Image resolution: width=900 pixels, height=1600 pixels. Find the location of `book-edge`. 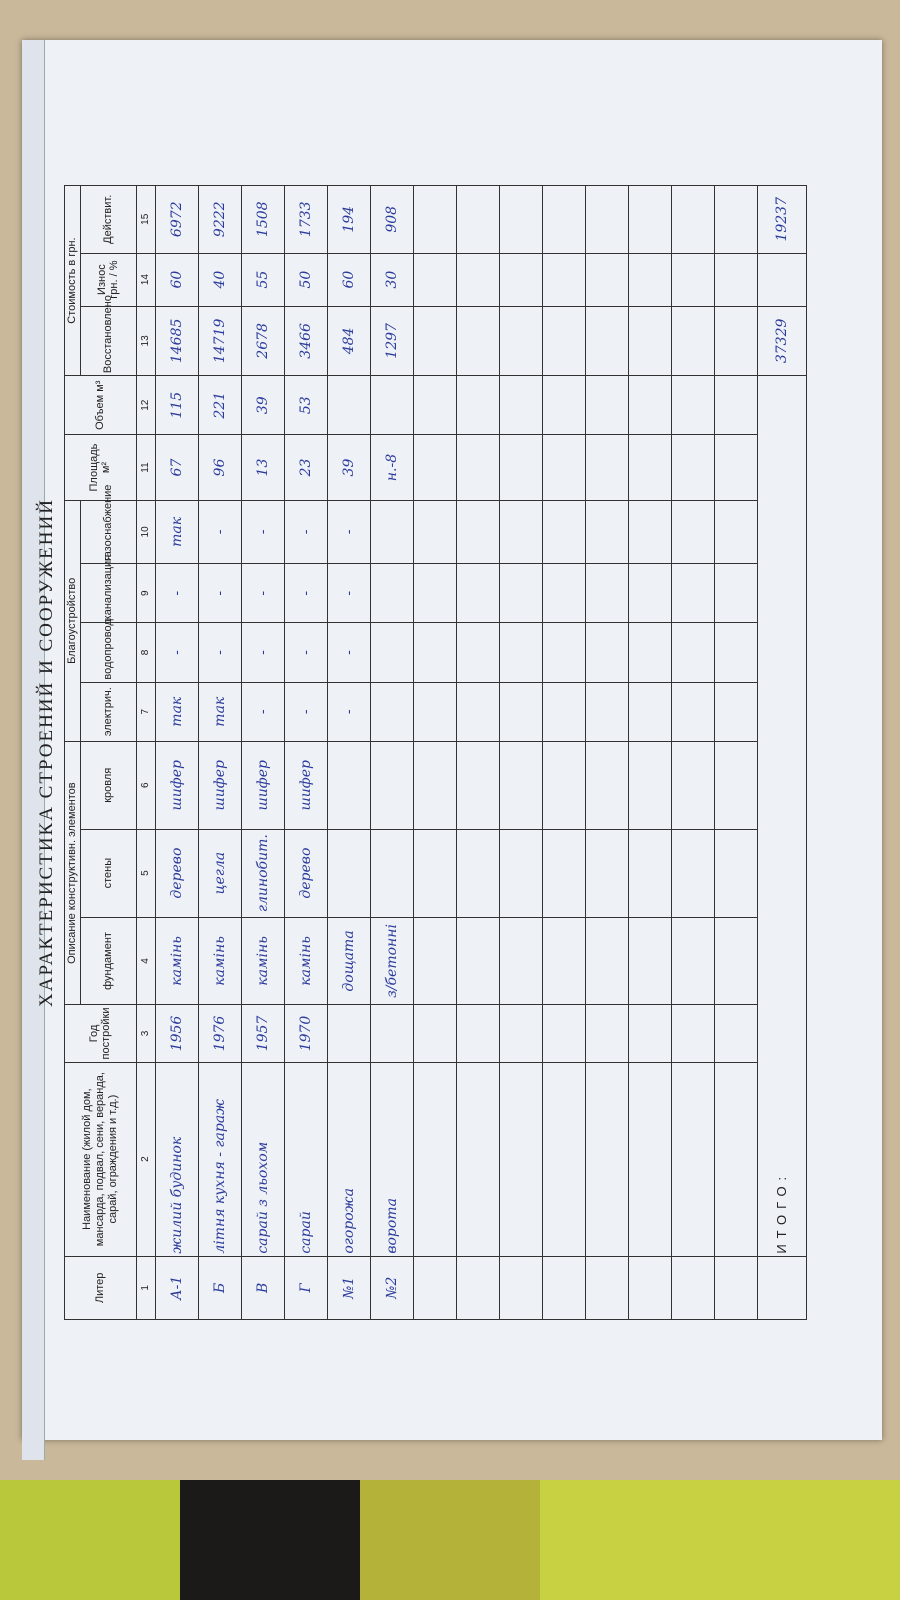

book-edge is located at coordinates (33, 750).